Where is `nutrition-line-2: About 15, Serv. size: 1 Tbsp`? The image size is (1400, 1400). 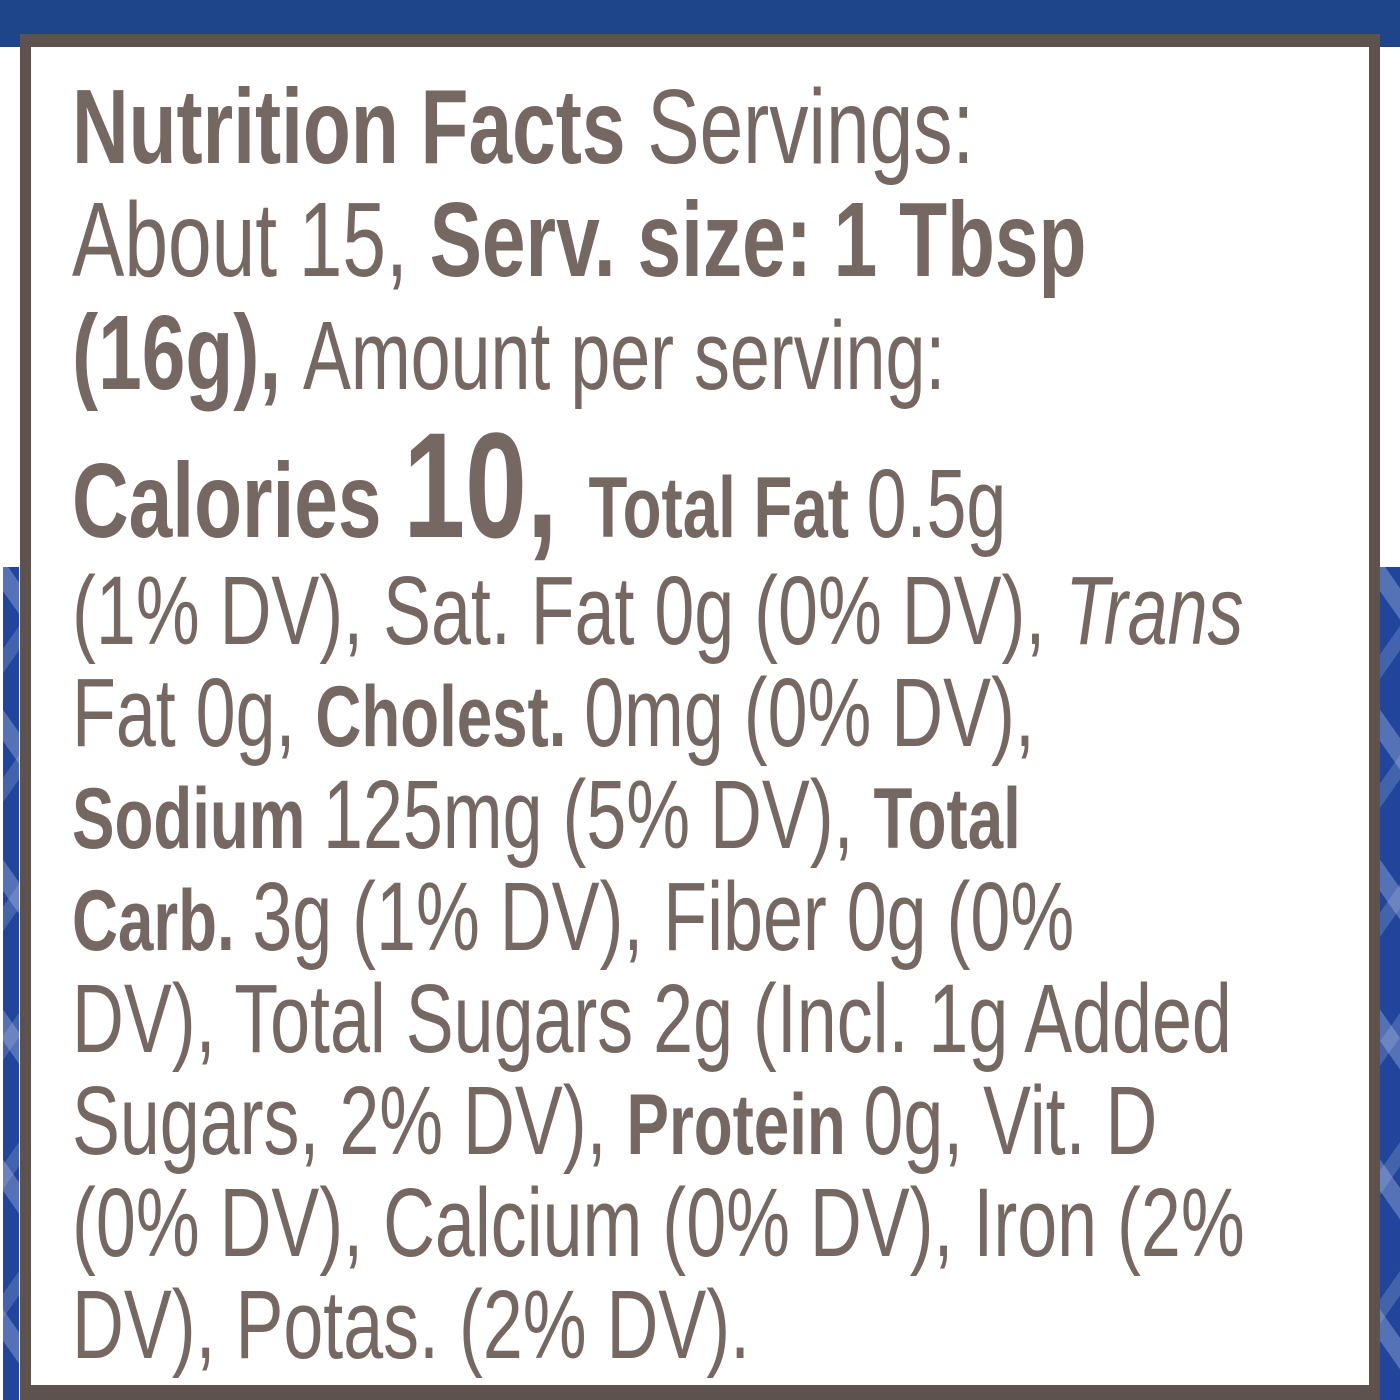 nutrition-line-2: About 15, Serv. size: 1 Tbsp is located at coordinates (720, 240).